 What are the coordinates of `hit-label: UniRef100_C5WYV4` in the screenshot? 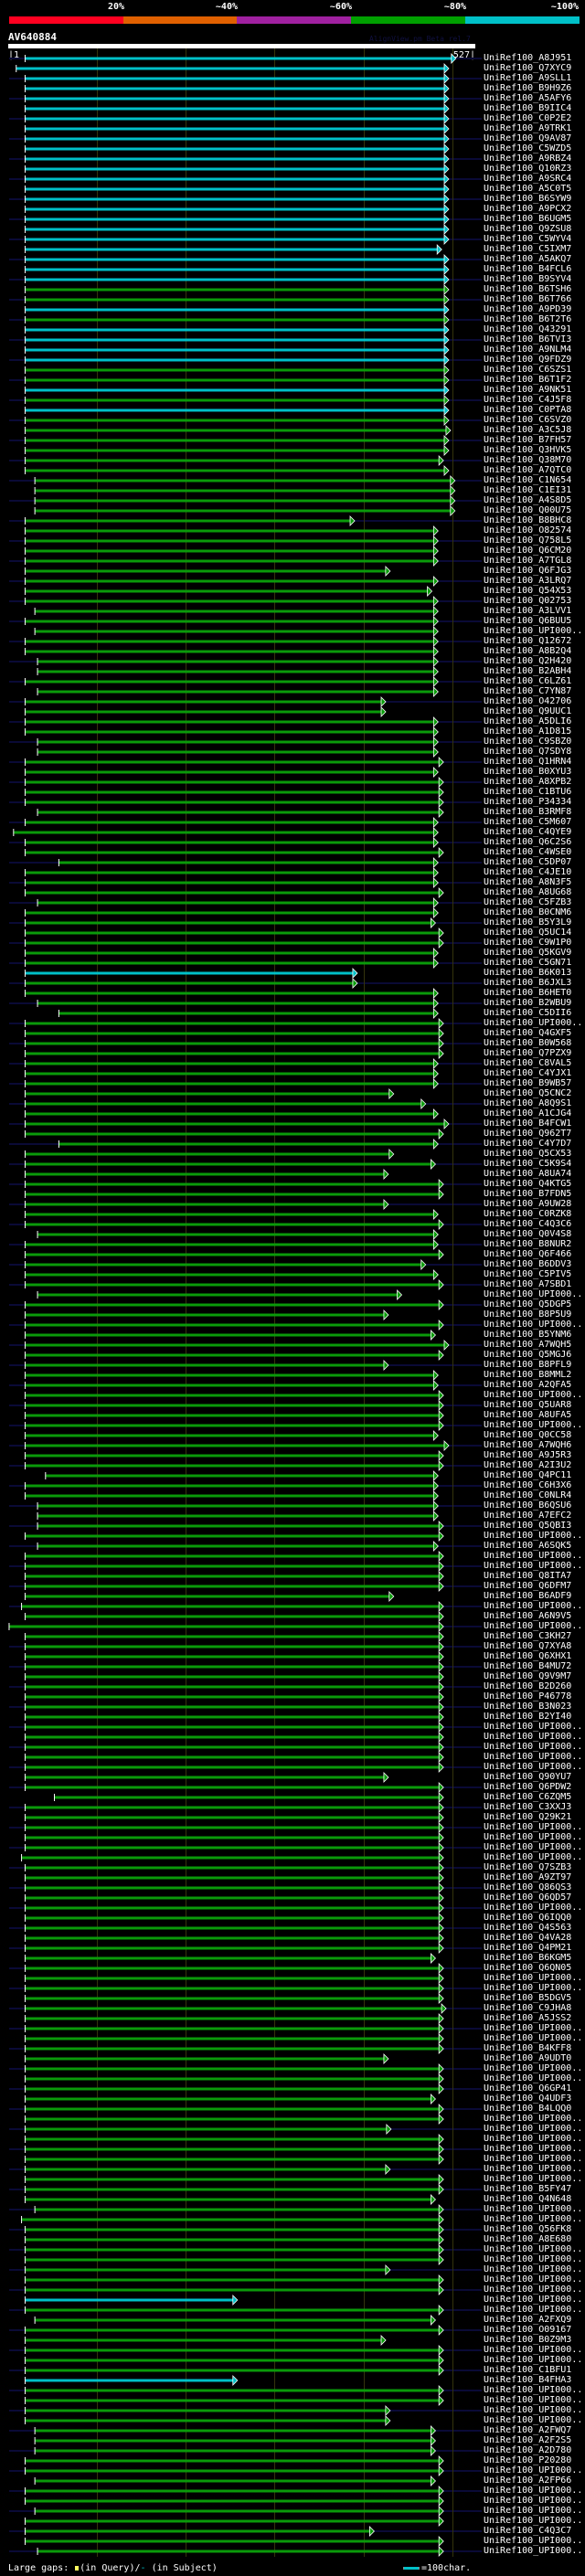 It's located at (528, 239).